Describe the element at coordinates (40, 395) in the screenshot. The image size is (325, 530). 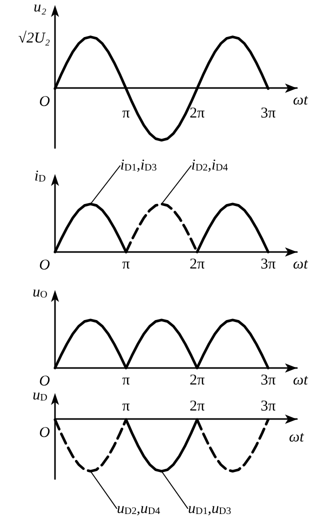
I see `y-axis-title: uD` at that location.